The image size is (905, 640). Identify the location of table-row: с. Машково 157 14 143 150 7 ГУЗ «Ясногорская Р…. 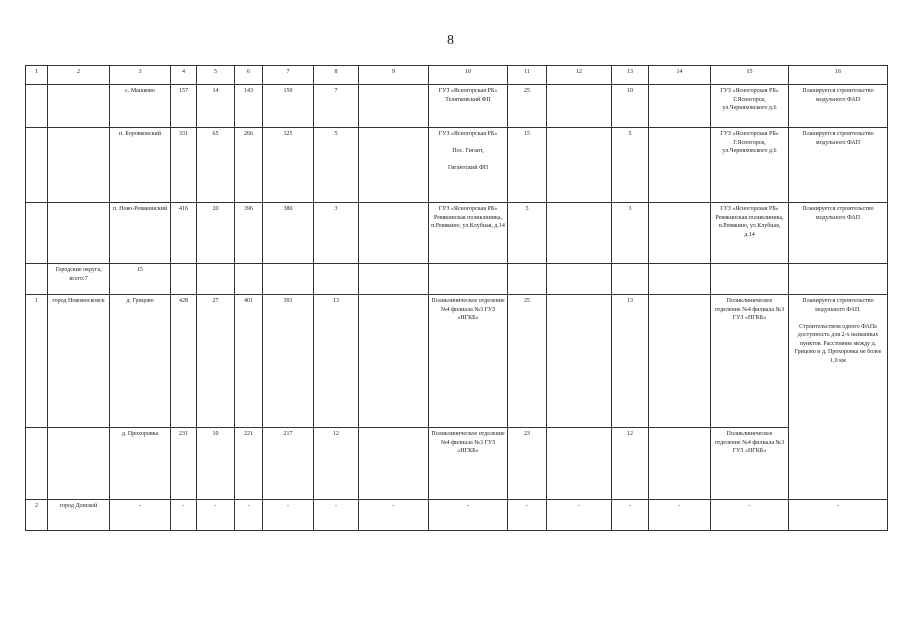
(456, 106).